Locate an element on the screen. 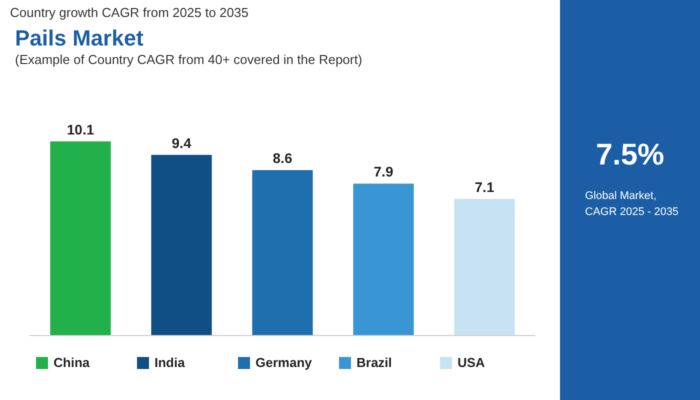 Image resolution: width=700 pixels, height=400 pixels. x-tick-label: India is located at coordinates (169, 362).